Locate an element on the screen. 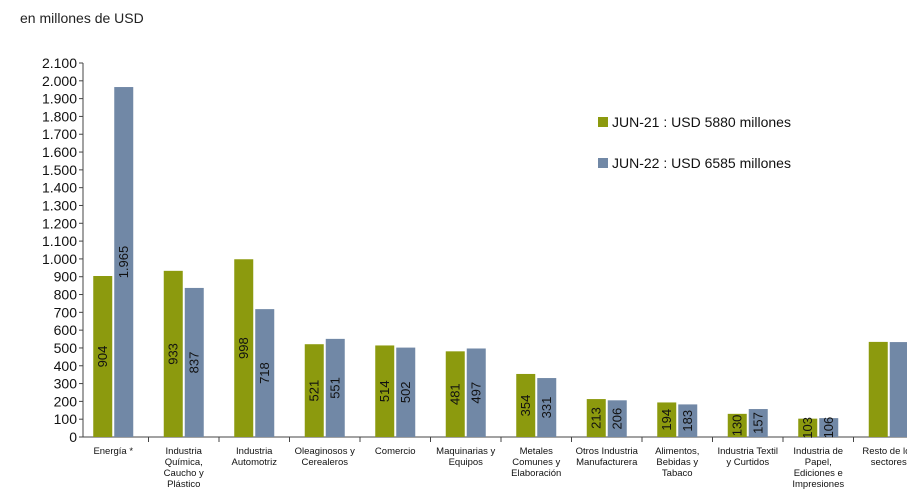  data-label: 106 is located at coordinates (828, 428).